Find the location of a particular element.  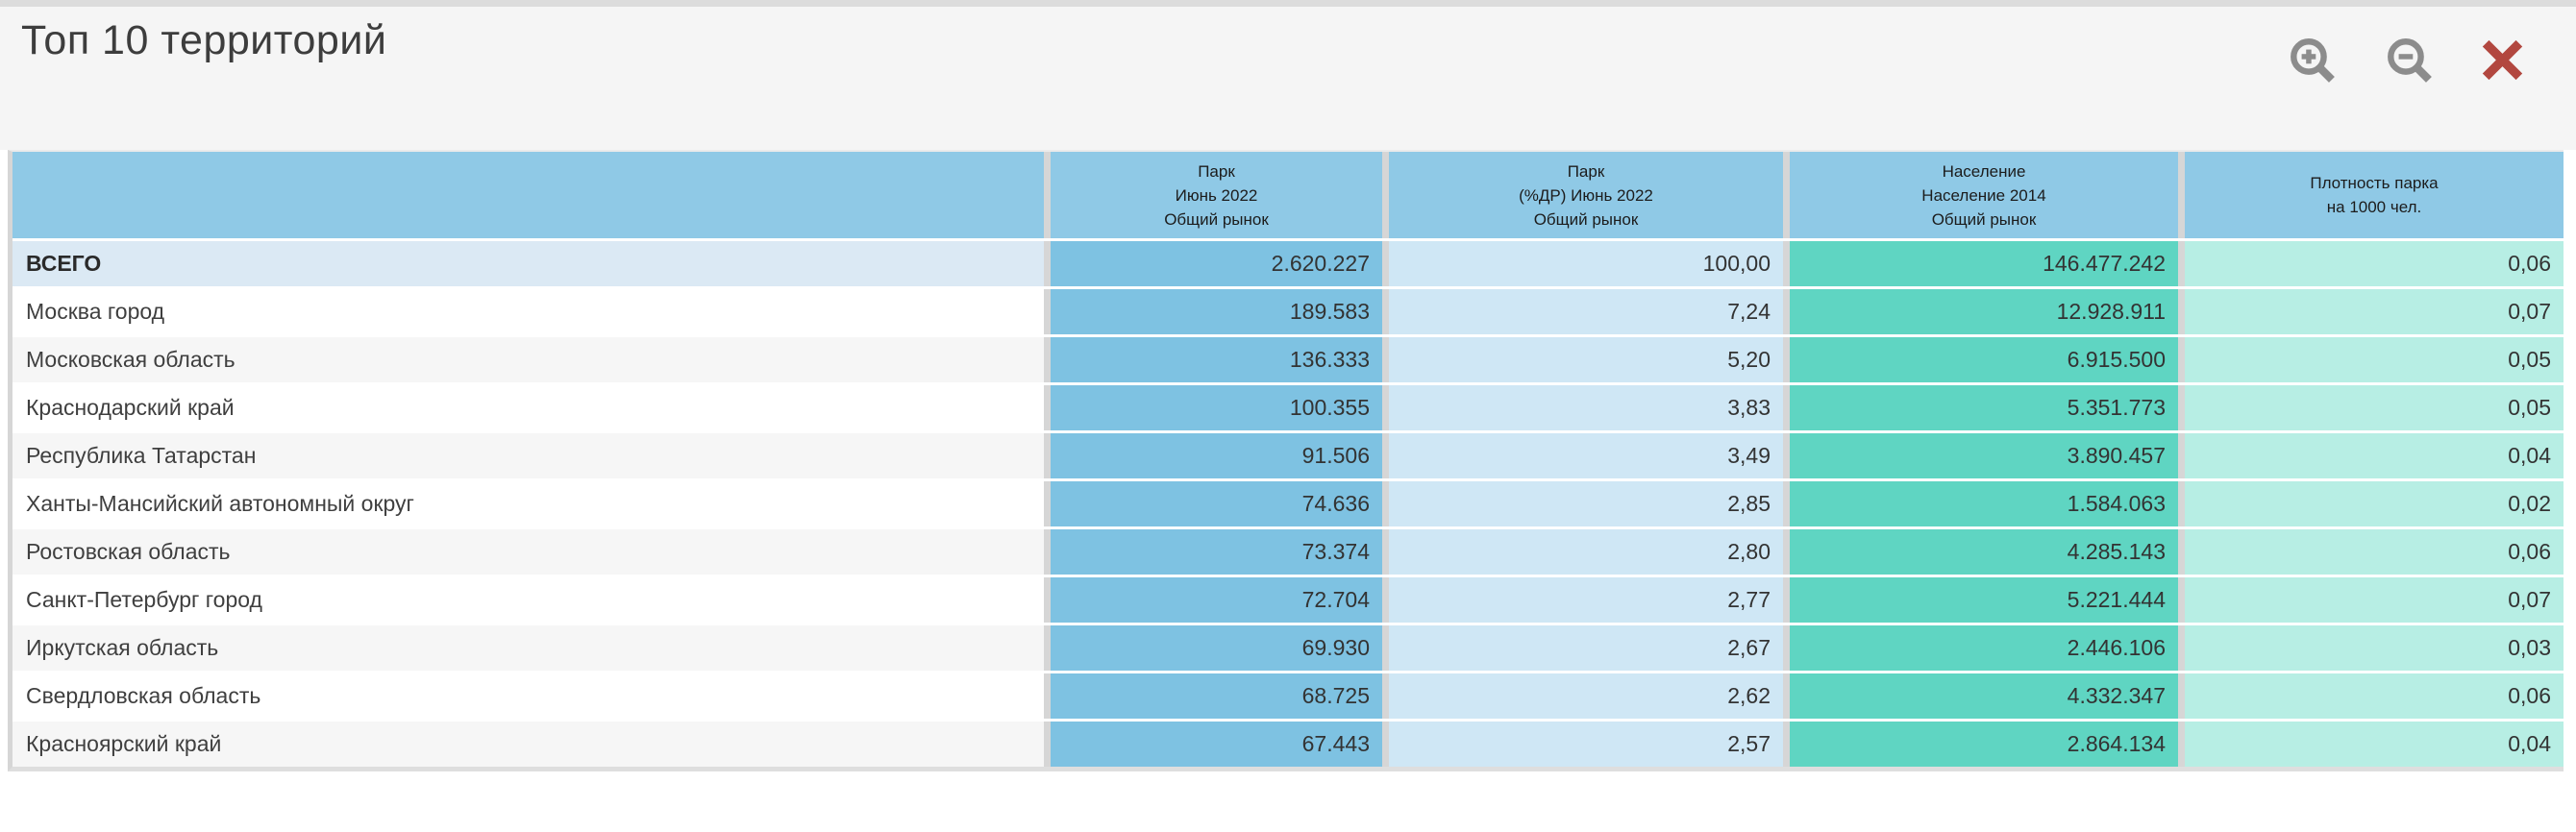

park-value: 73.374 is located at coordinates (1220, 552).